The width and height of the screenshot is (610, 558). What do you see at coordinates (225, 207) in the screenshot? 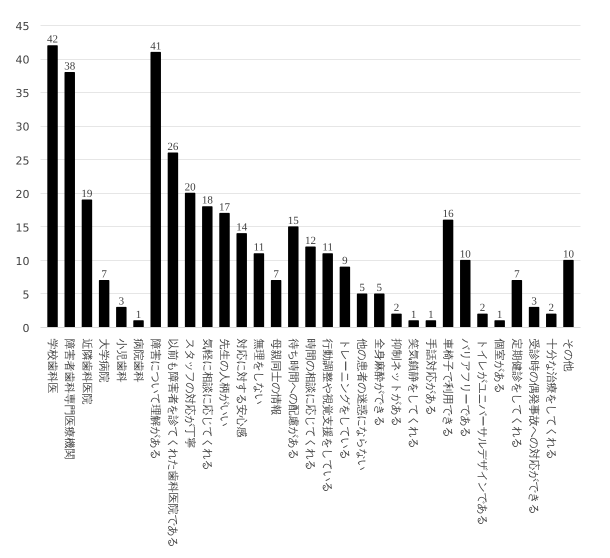
I see `data-label: 17` at bounding box center [225, 207].